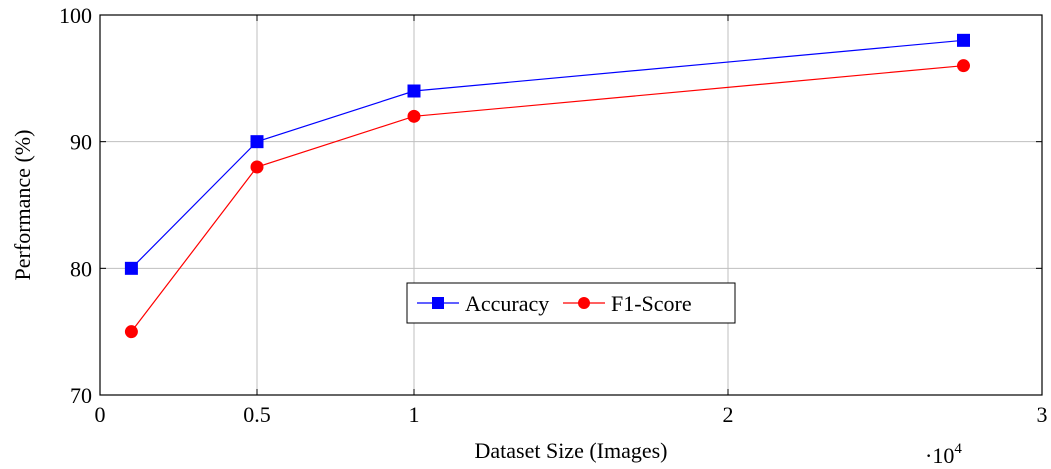 Image resolution: width=1051 pixels, height=469 pixels. What do you see at coordinates (571, 303) in the screenshot?
I see `legend: Accuracy F1-Score` at bounding box center [571, 303].